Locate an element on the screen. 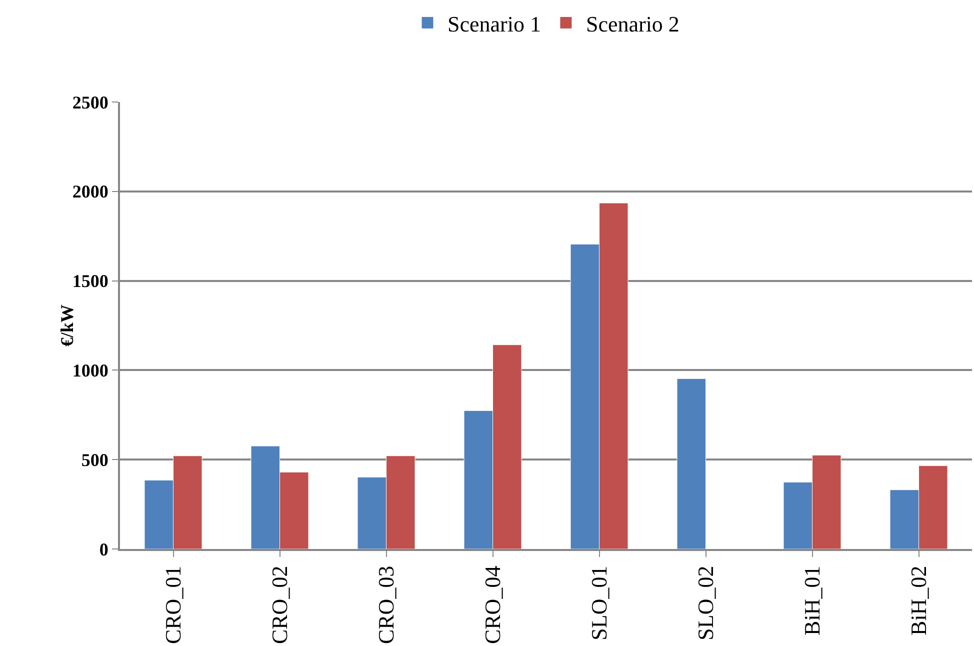  y-tick-label: 2000 is located at coordinates (90, 192).